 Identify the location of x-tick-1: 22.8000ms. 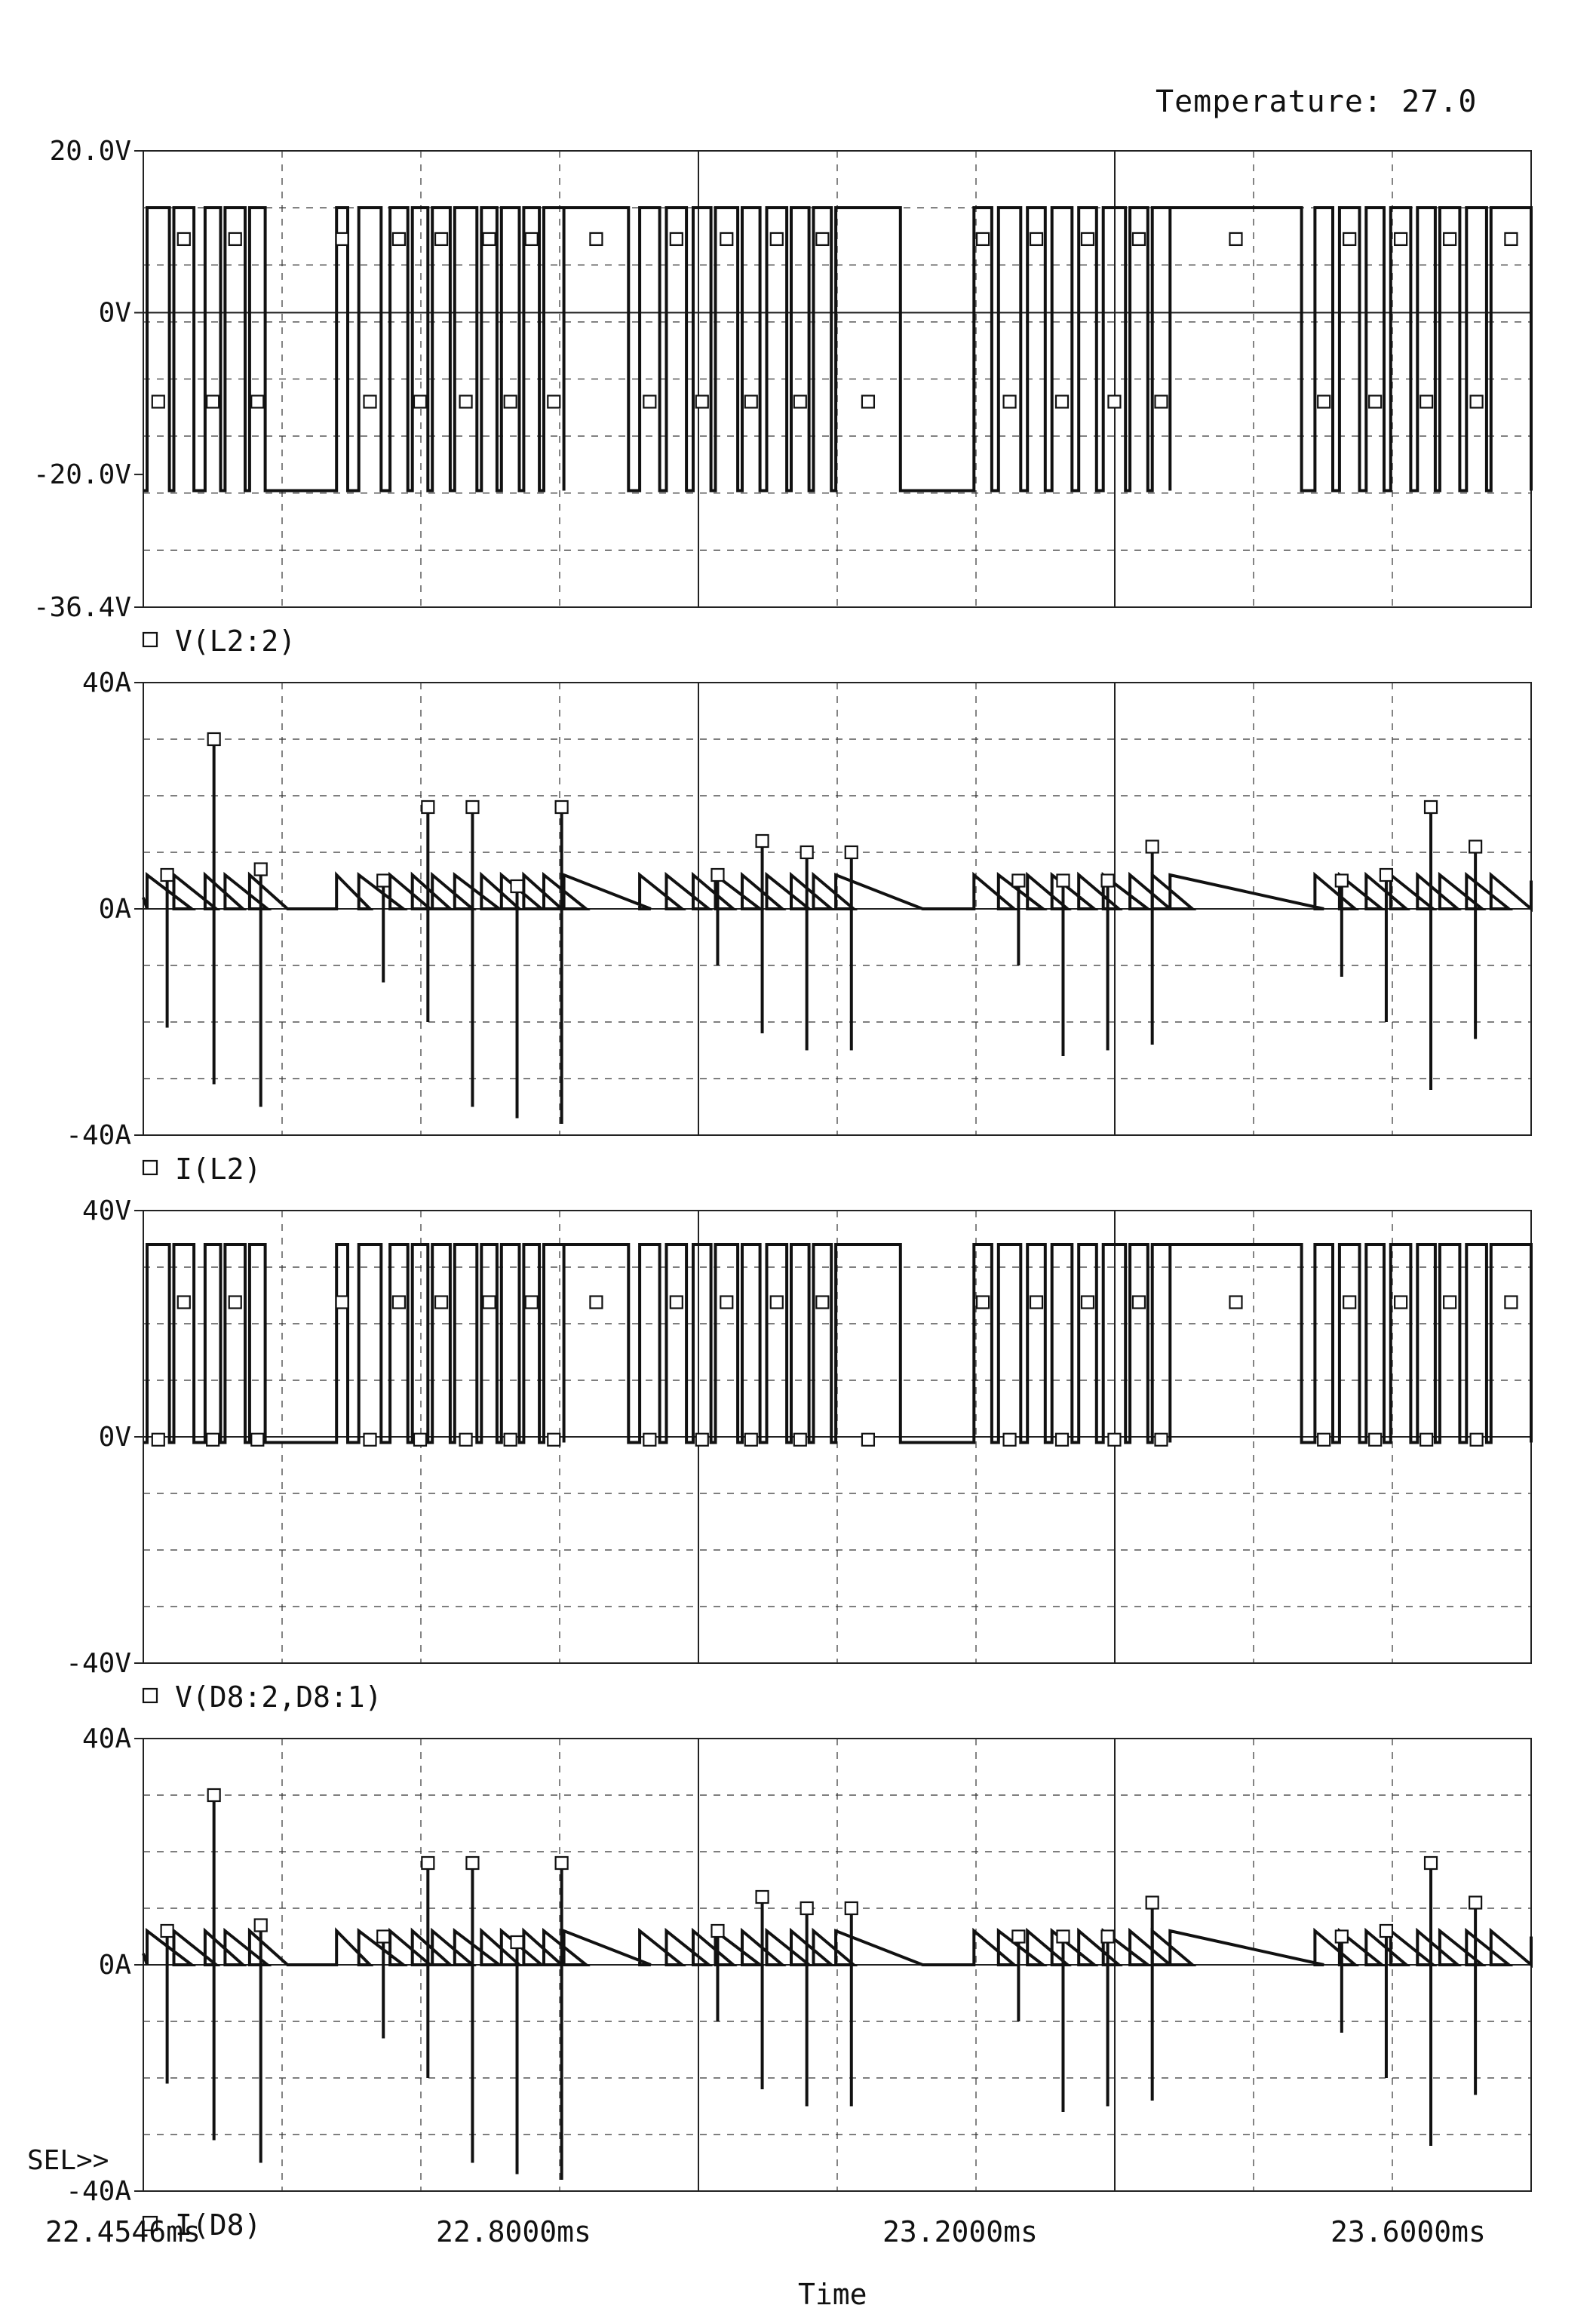
(514, 2231).